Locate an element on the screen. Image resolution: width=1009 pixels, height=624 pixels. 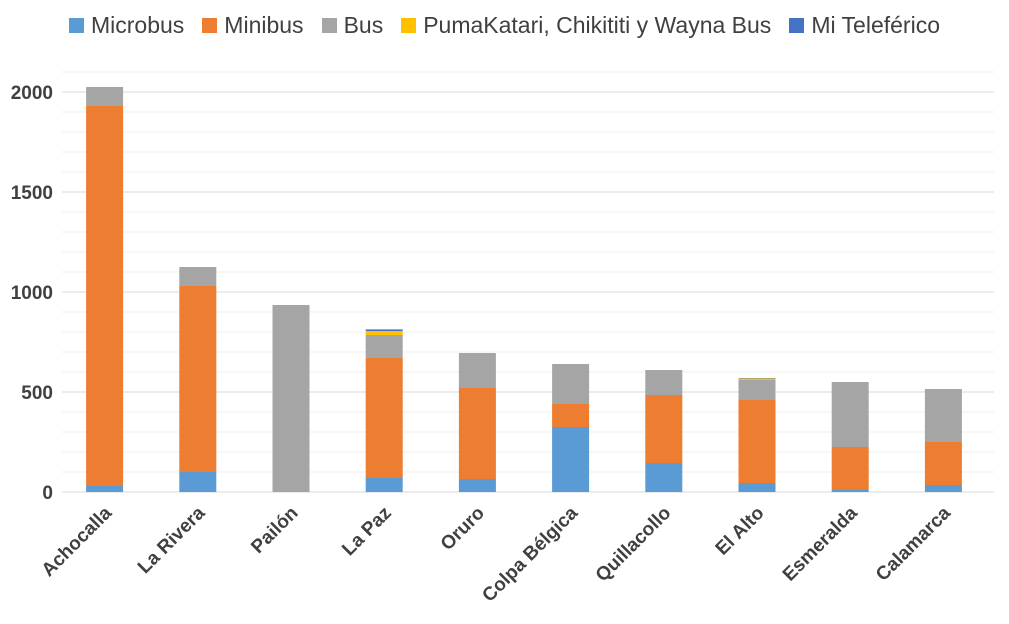
legend-label: Microbus is located at coordinates (137, 24).